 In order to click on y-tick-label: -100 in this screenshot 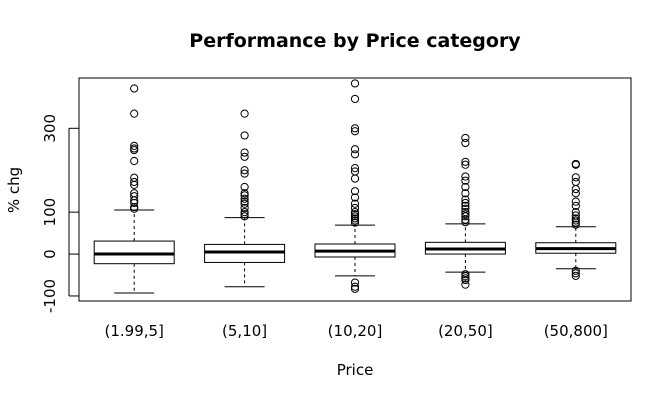, I will do `click(50, 296)`.